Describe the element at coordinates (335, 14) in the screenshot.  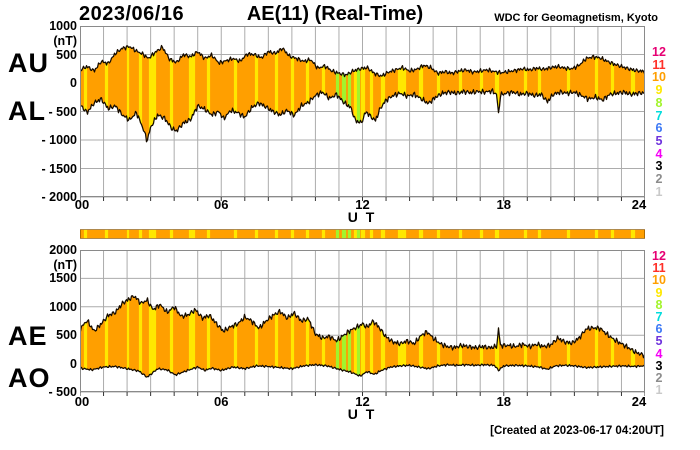
I see `page-title: AE(11) (Real-Time)` at that location.